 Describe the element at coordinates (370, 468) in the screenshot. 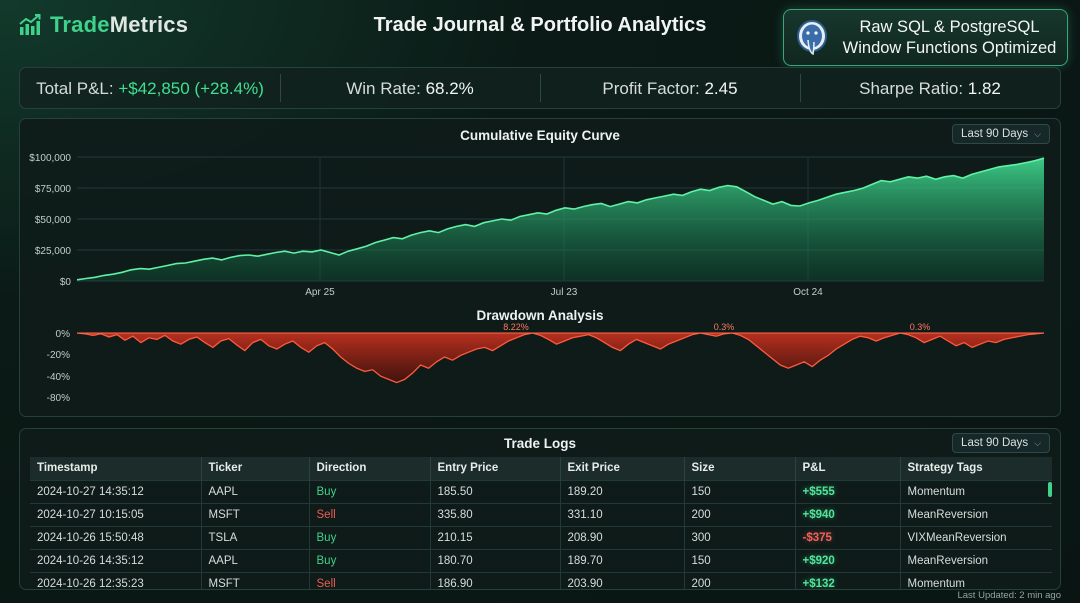

I see `column-header: Direction` at that location.